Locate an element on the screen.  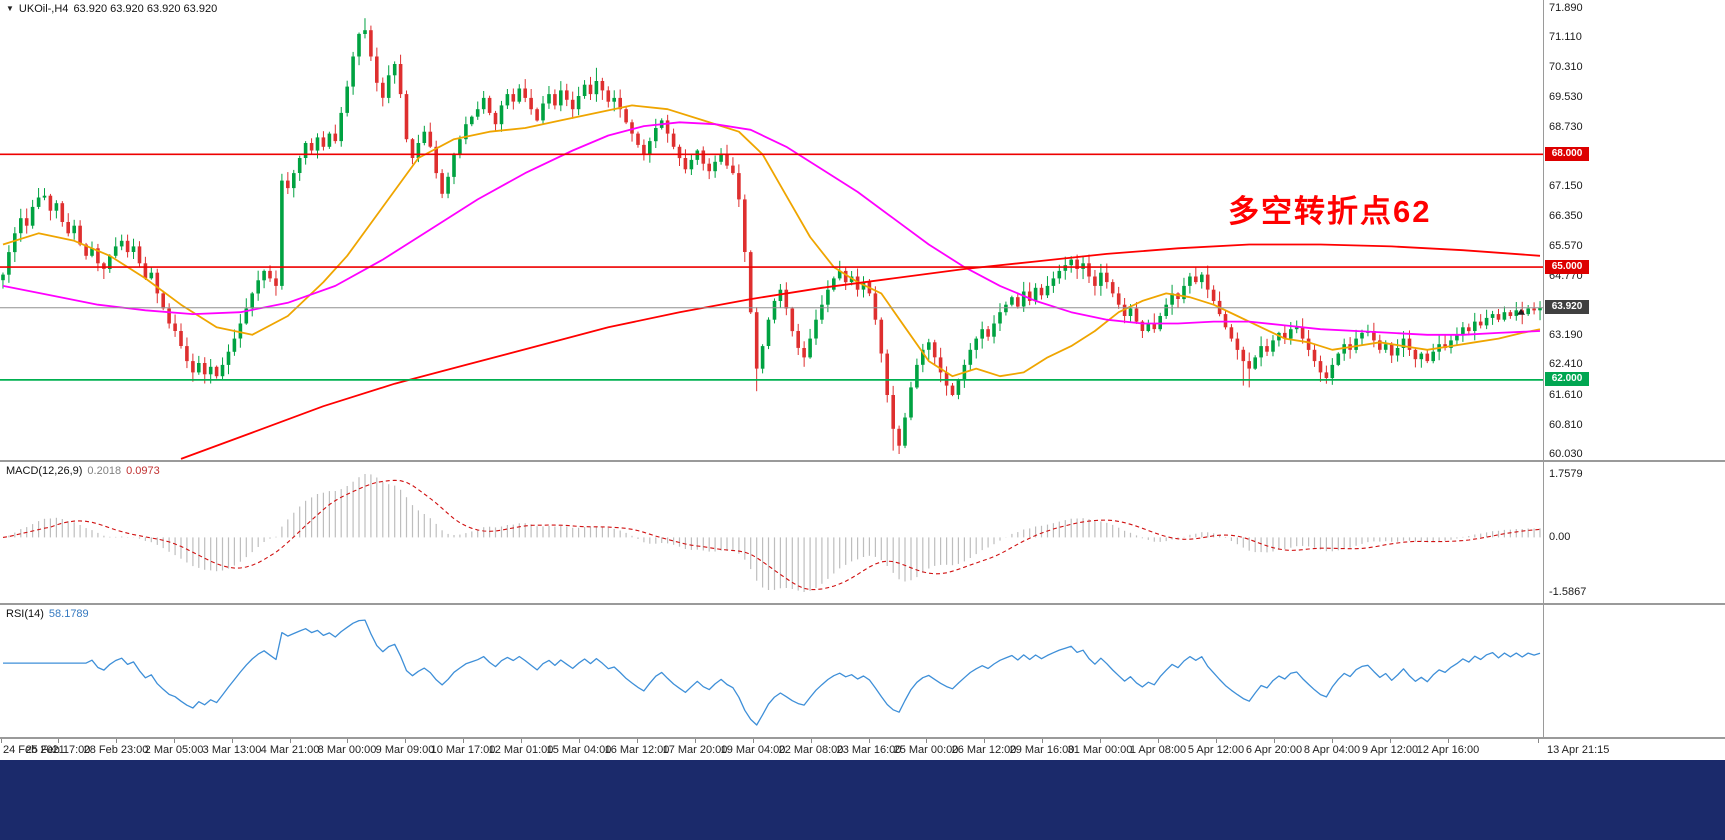
macd-main-value: 0.2018 is located at coordinates (104, 471).